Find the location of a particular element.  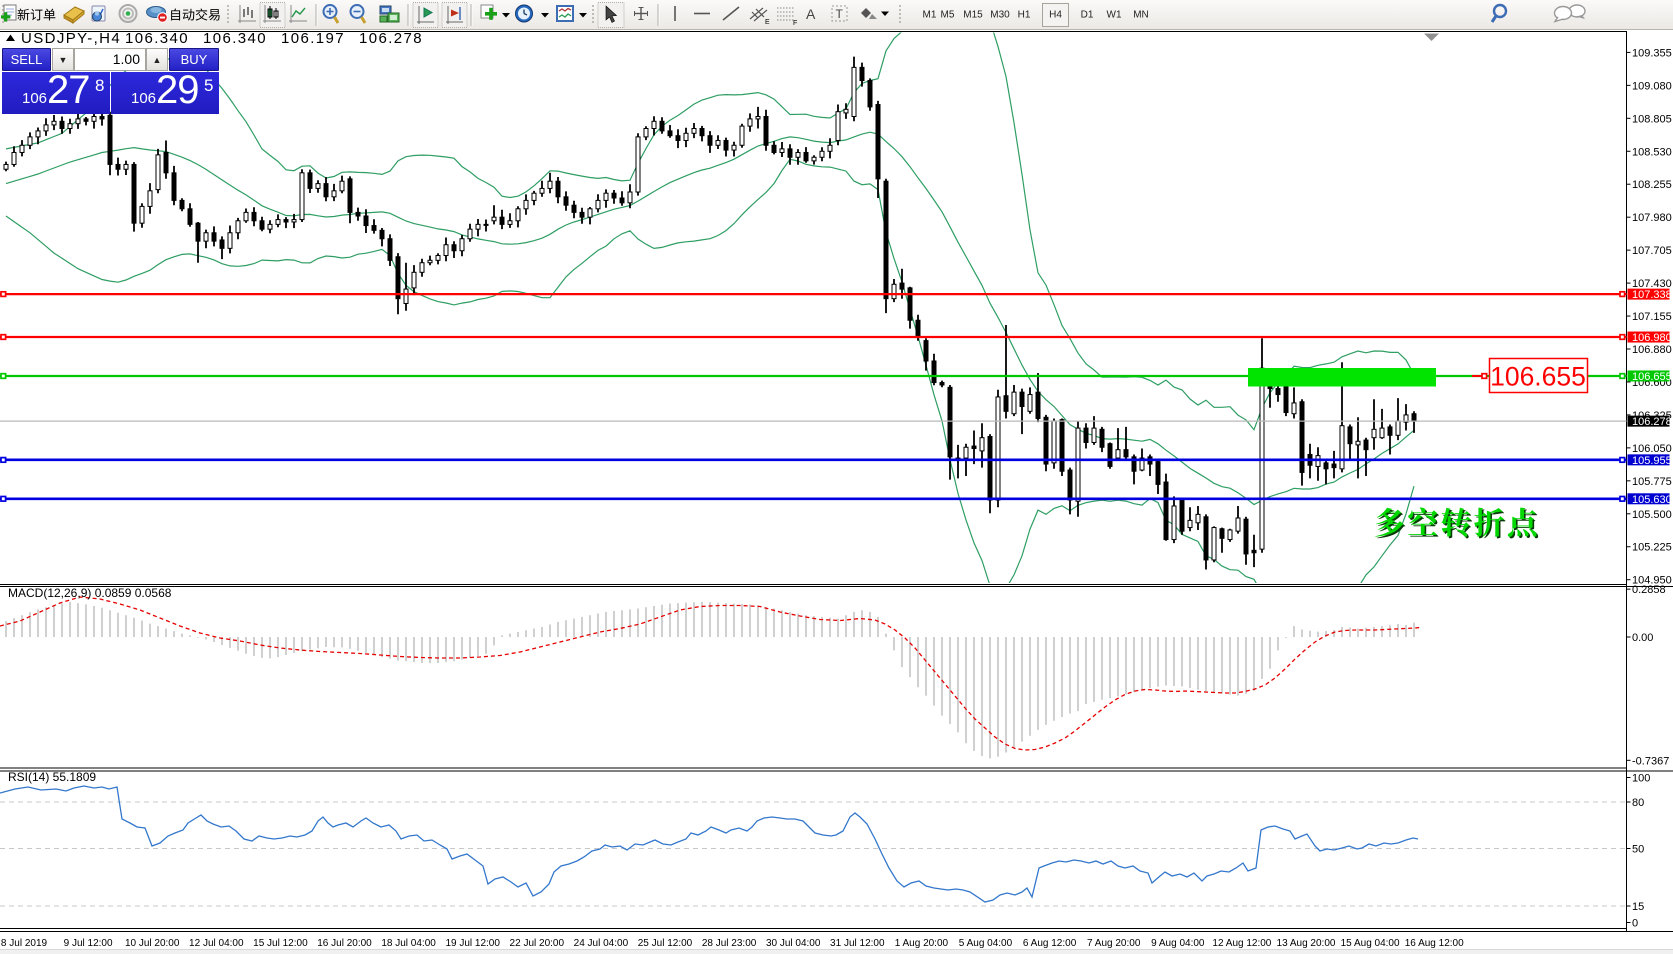

svg-text: 107.155 is located at coordinates (1652, 317).